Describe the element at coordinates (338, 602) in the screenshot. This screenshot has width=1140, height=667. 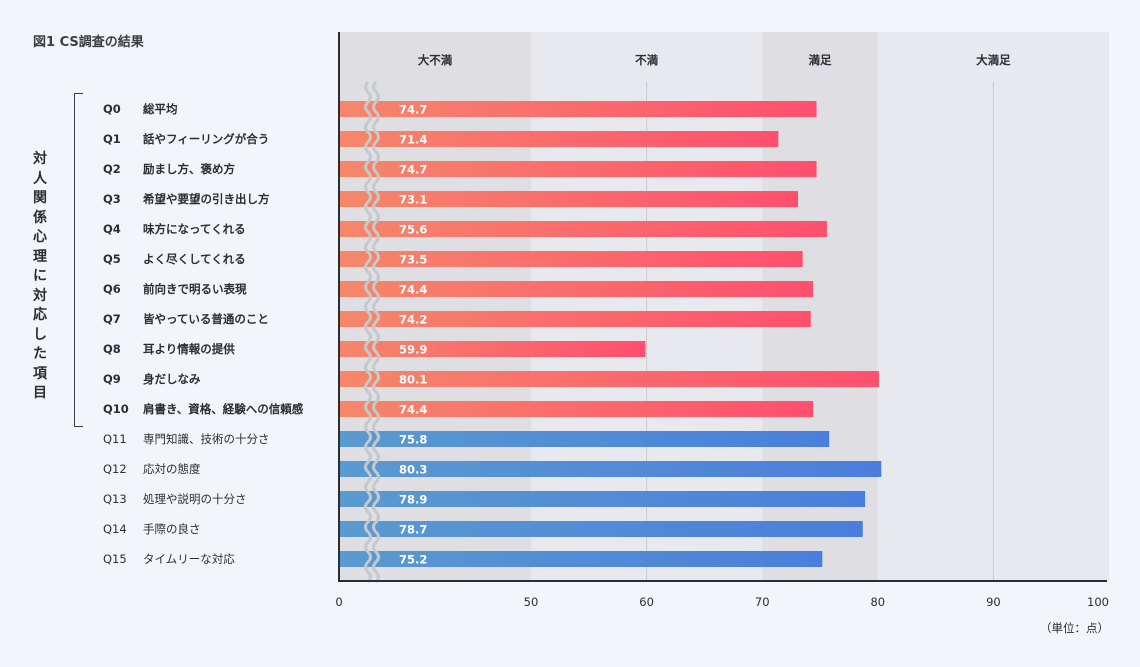
I see `x-tick-label: 0` at that location.